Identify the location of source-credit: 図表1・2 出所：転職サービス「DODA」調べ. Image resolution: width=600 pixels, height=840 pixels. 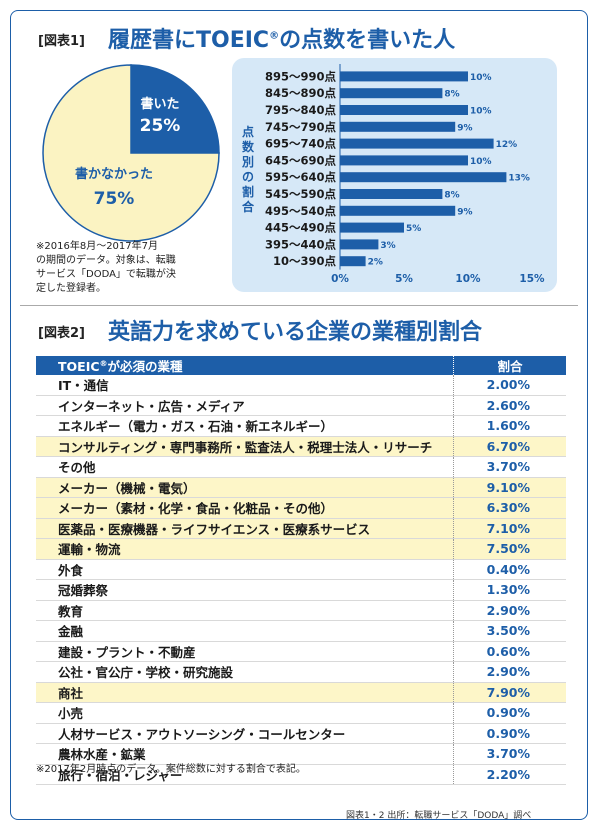
(439, 816).